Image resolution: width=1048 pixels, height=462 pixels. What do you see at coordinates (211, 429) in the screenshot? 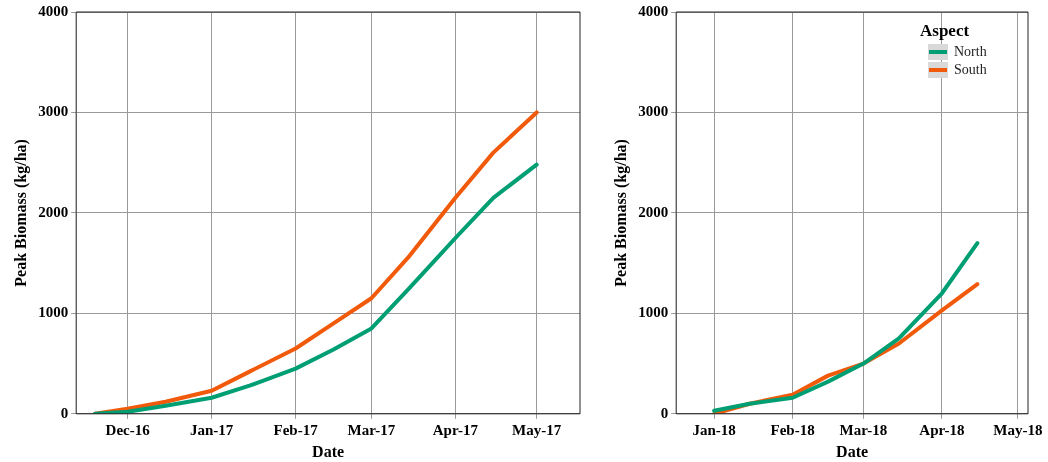
I see `x-tick-label: Jan-17` at bounding box center [211, 429].